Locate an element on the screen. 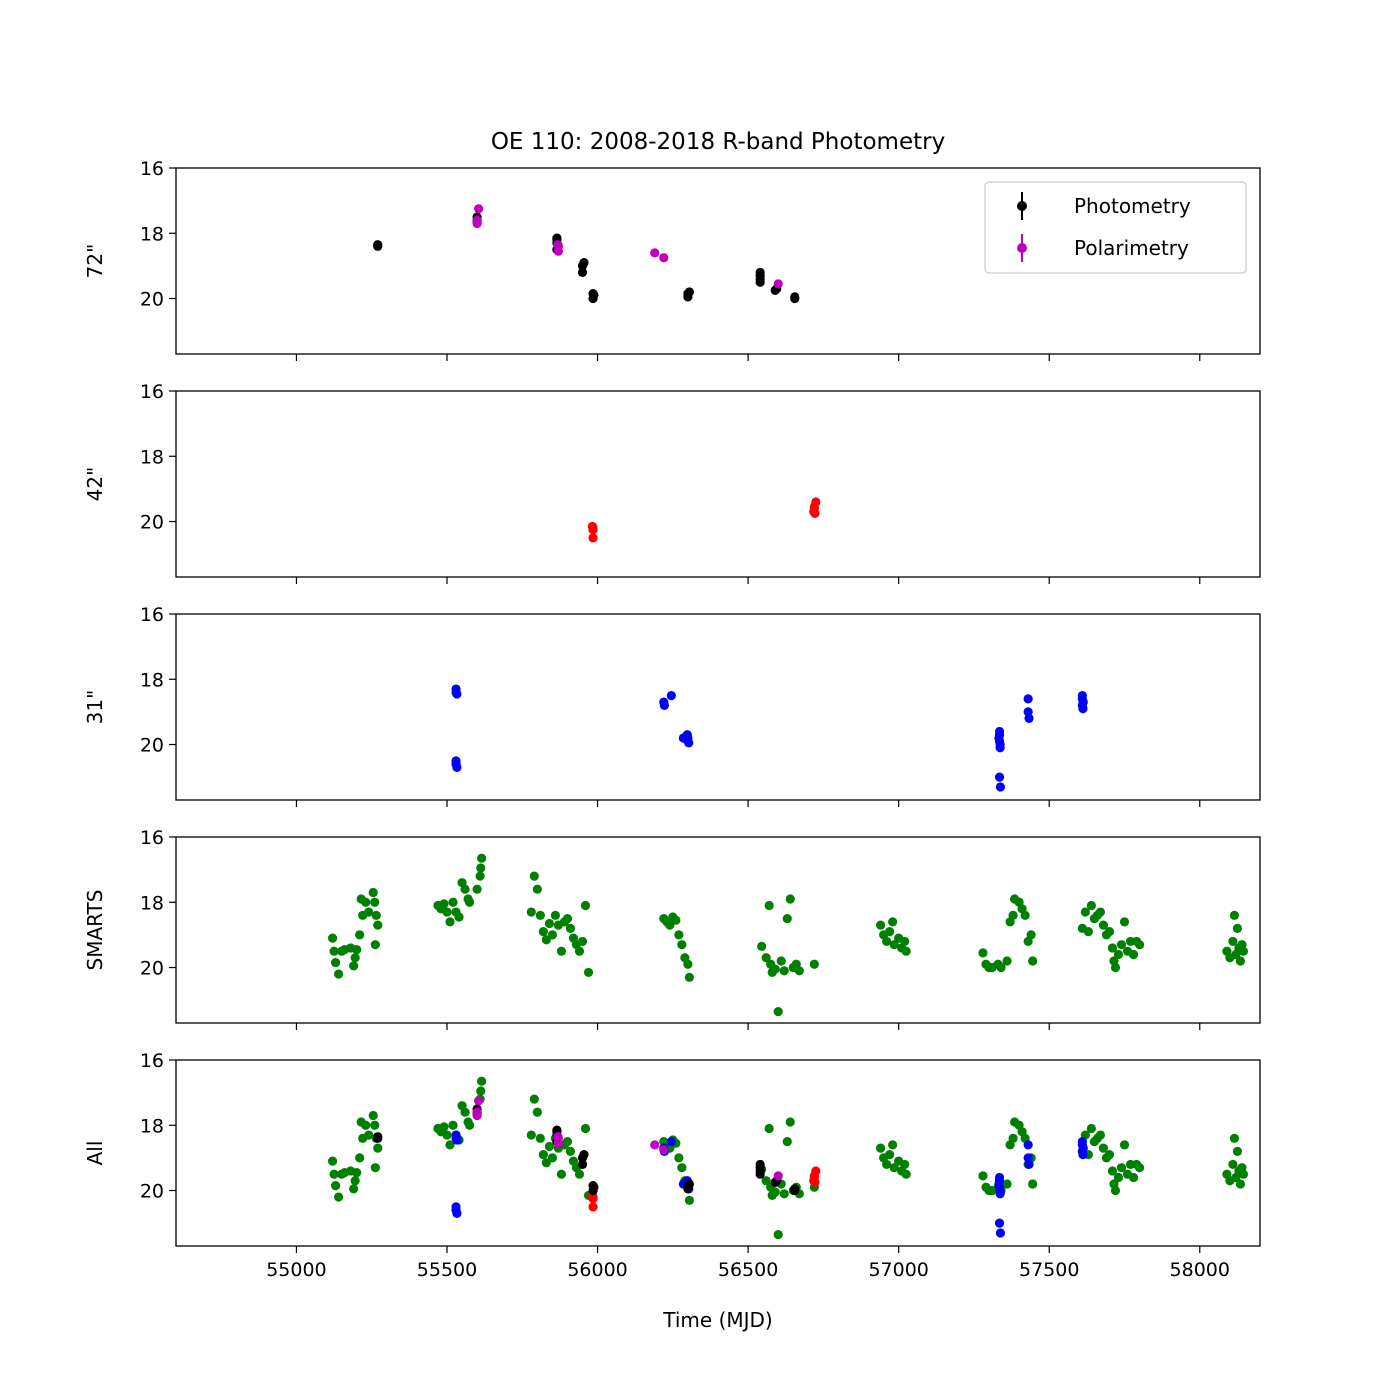  panel-0: 16 18 20 72" Photometry Polarimetry is located at coordinates (672, 259).